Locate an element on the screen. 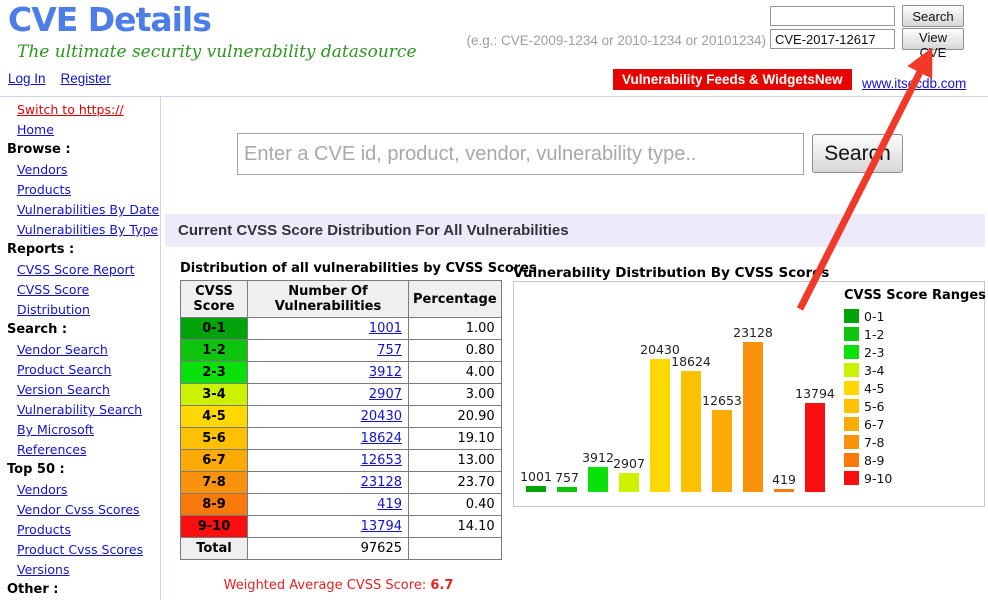  sidebar-link: Versions is located at coordinates (43, 569).